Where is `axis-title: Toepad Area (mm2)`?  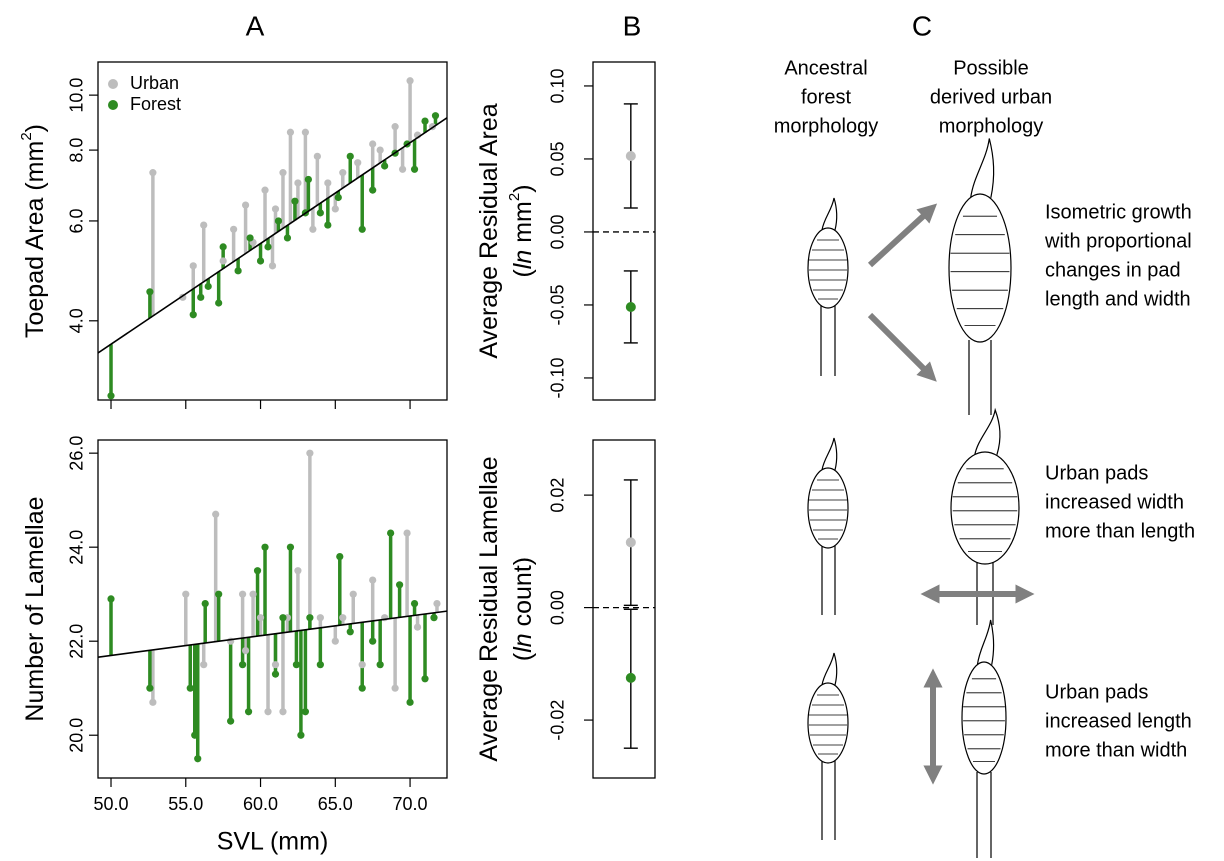
axis-title: Toepad Area (mm2) is located at coordinates (33, 231).